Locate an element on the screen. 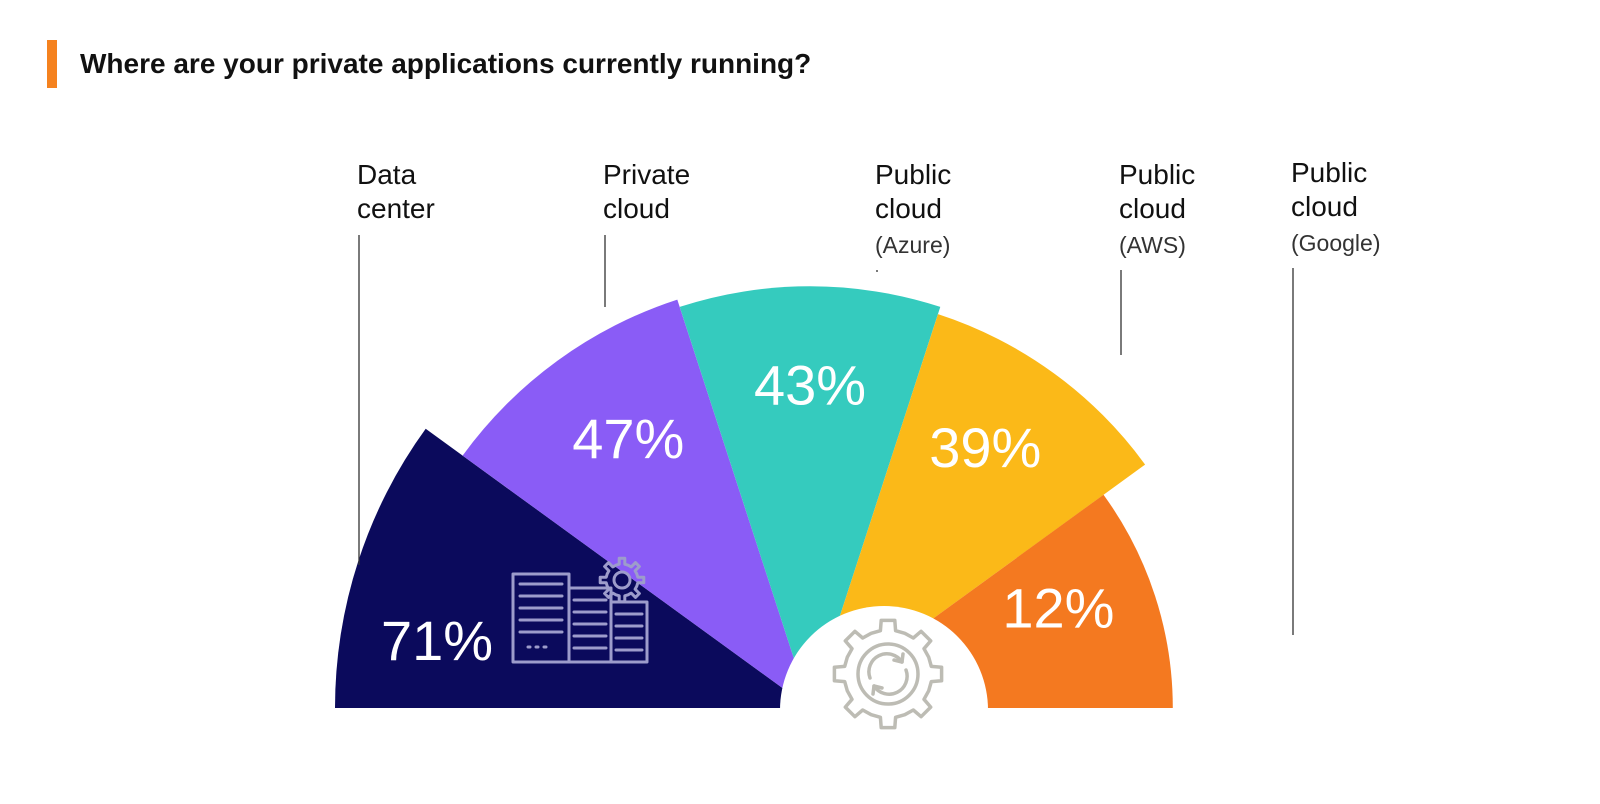 Image resolution: width=1600 pixels, height=804 pixels. server-rack-gear-icon is located at coordinates (580, 610).